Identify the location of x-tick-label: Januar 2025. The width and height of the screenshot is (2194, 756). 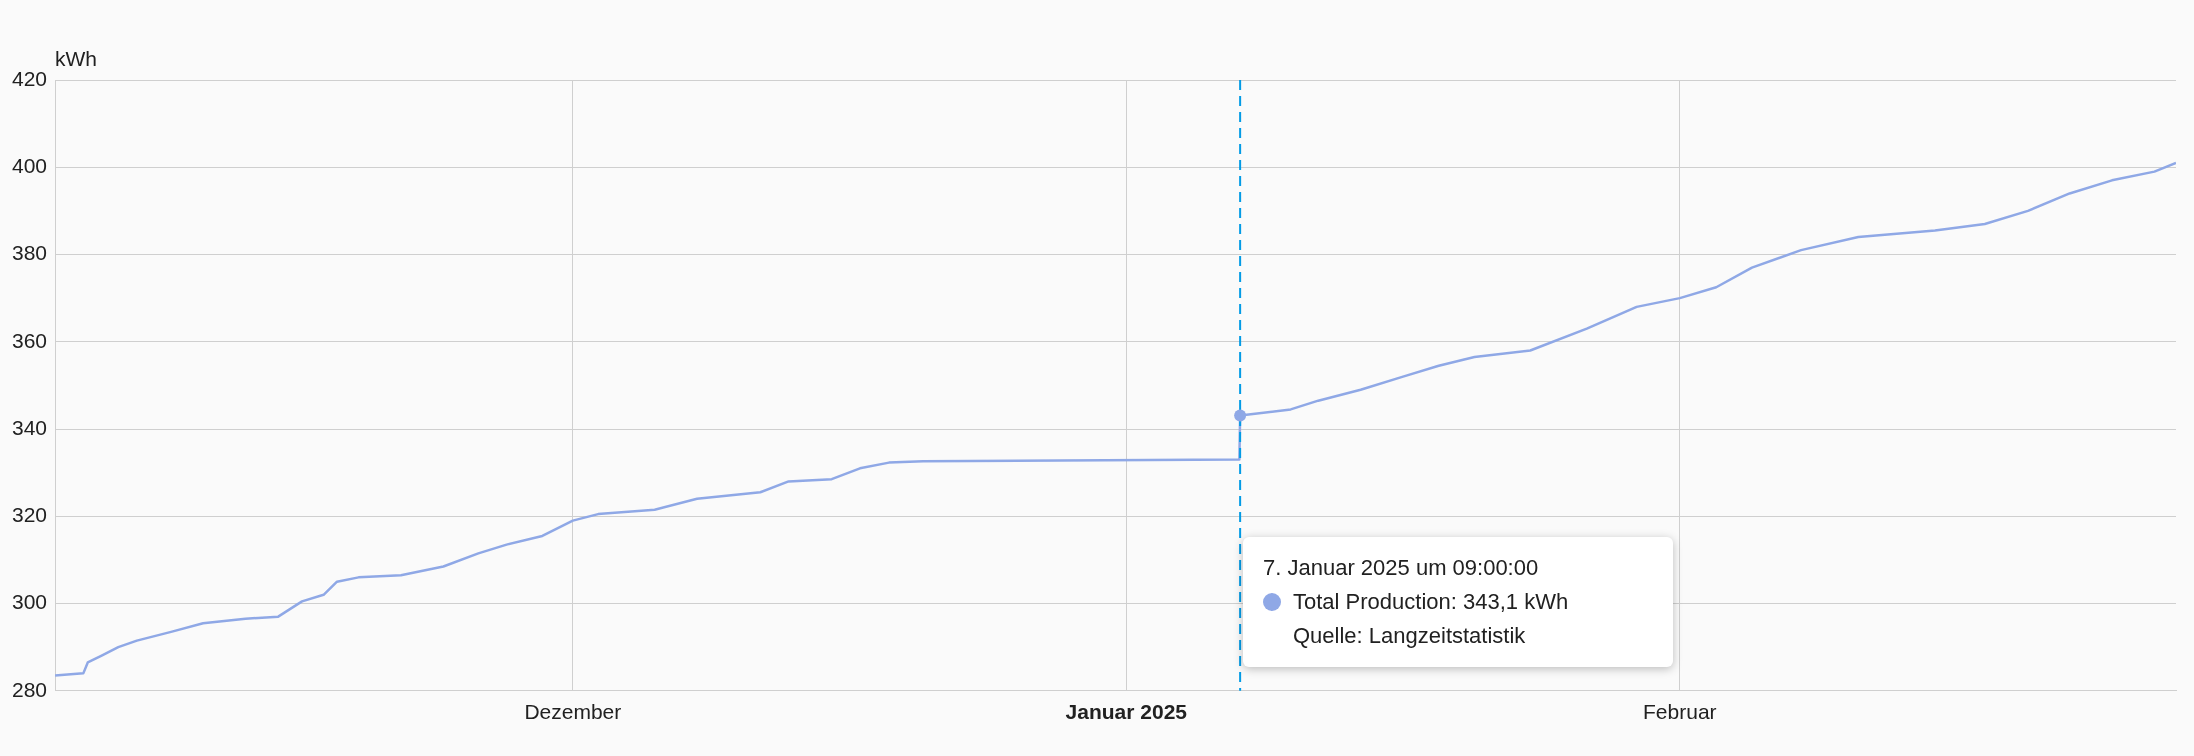
(1126, 712).